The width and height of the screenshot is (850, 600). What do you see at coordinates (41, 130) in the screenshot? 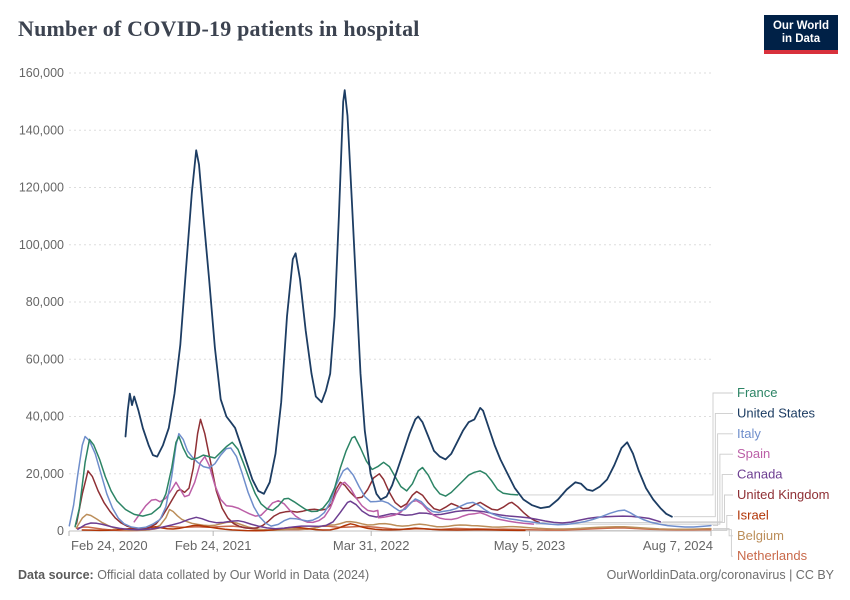
I see `y-tick-label: 140,000` at bounding box center [41, 130].